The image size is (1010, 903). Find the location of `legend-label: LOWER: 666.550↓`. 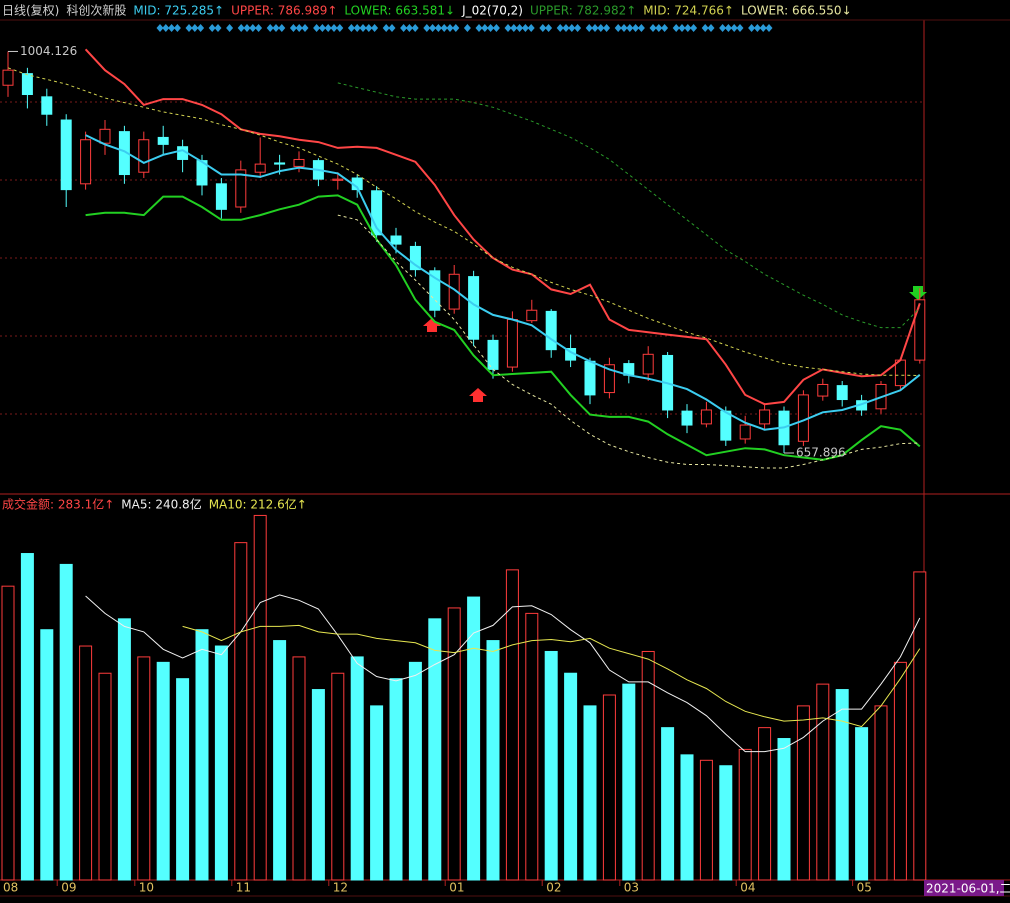

legend-label: LOWER: 666.550↓ is located at coordinates (796, 11).